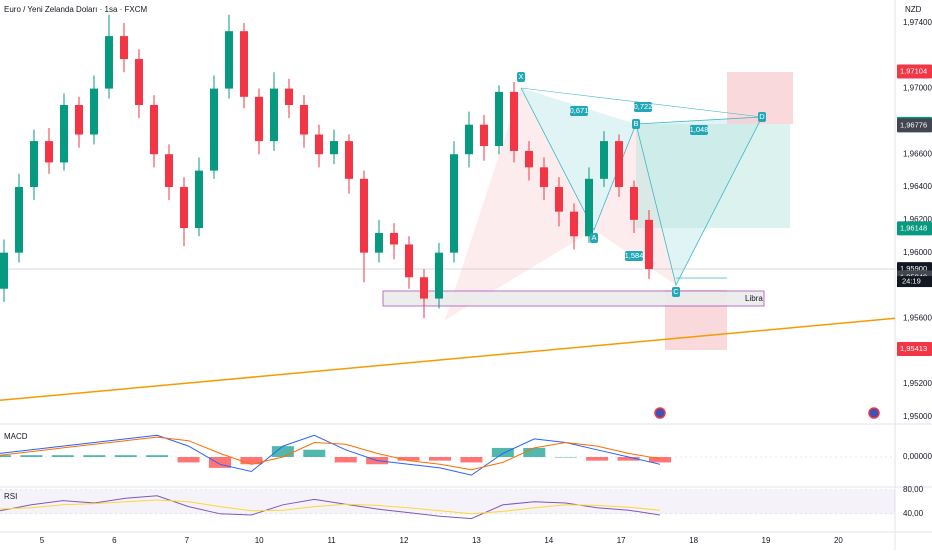  Describe the element at coordinates (448, 359) in the screenshot. I see `trendline` at that location.